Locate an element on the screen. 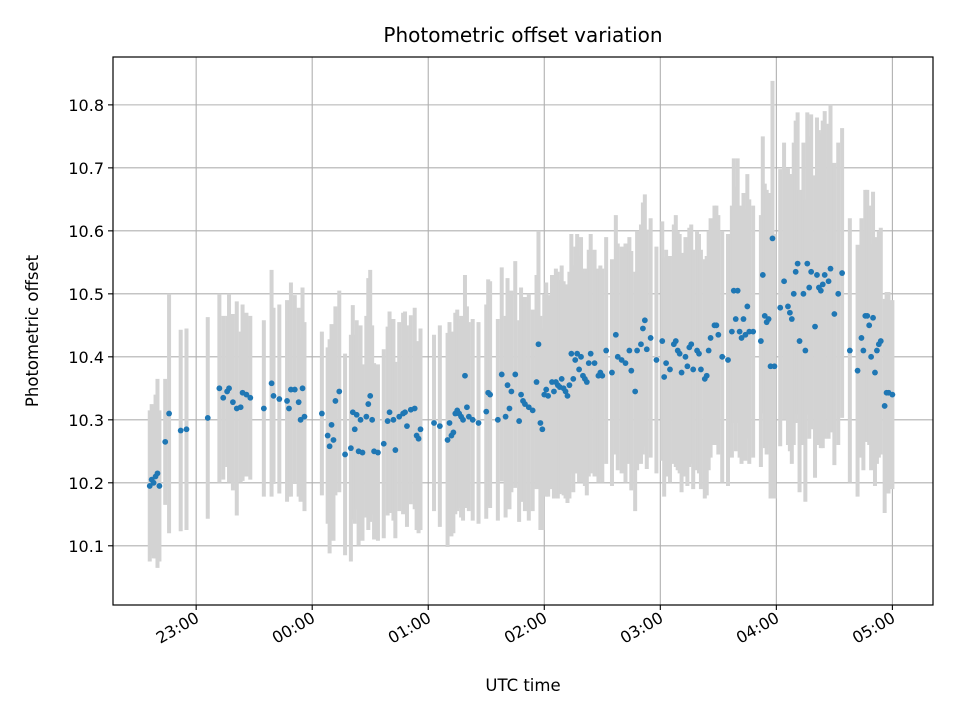  y-tick-label: 10.8 is located at coordinates (86, 105).